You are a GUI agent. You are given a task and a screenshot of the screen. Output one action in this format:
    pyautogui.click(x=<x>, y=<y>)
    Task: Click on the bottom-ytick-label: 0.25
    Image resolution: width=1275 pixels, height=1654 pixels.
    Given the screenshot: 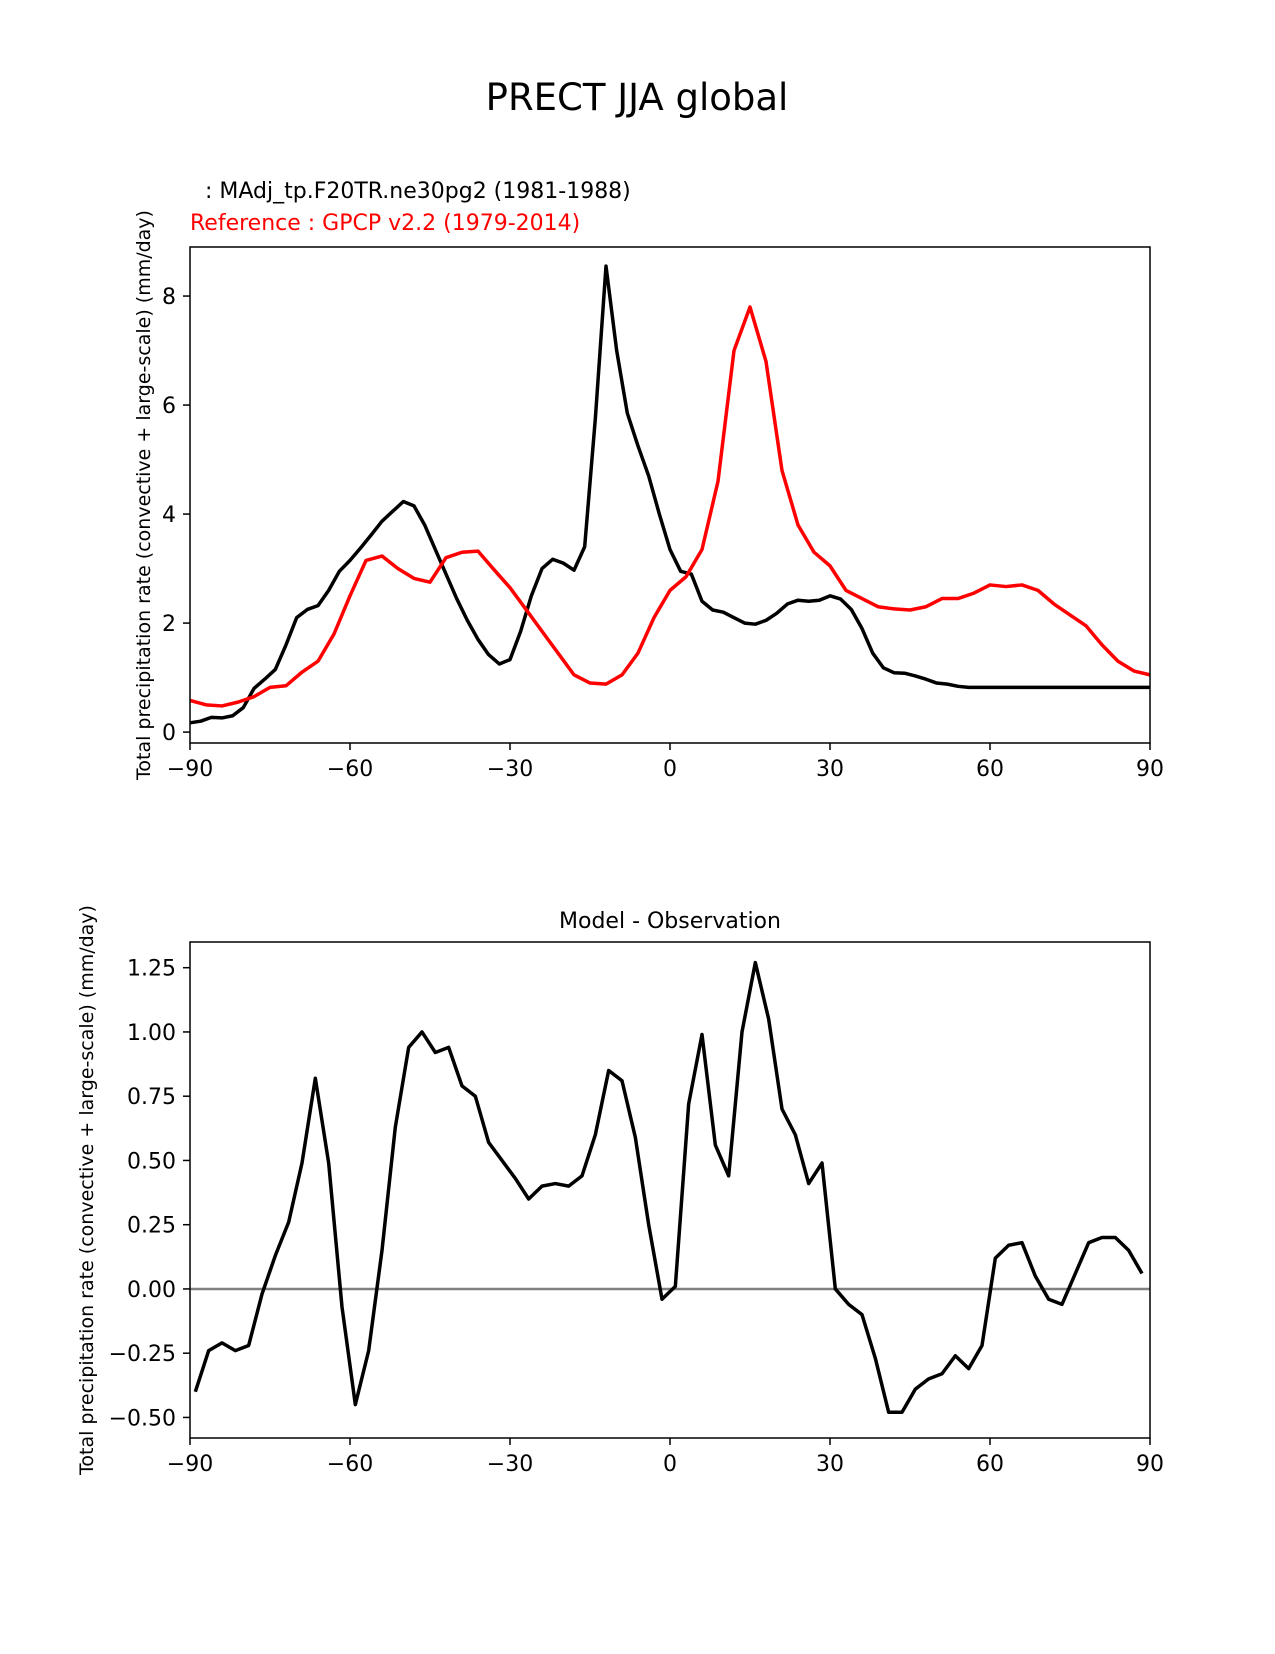 What is the action you would take?
    pyautogui.click(x=151, y=1226)
    